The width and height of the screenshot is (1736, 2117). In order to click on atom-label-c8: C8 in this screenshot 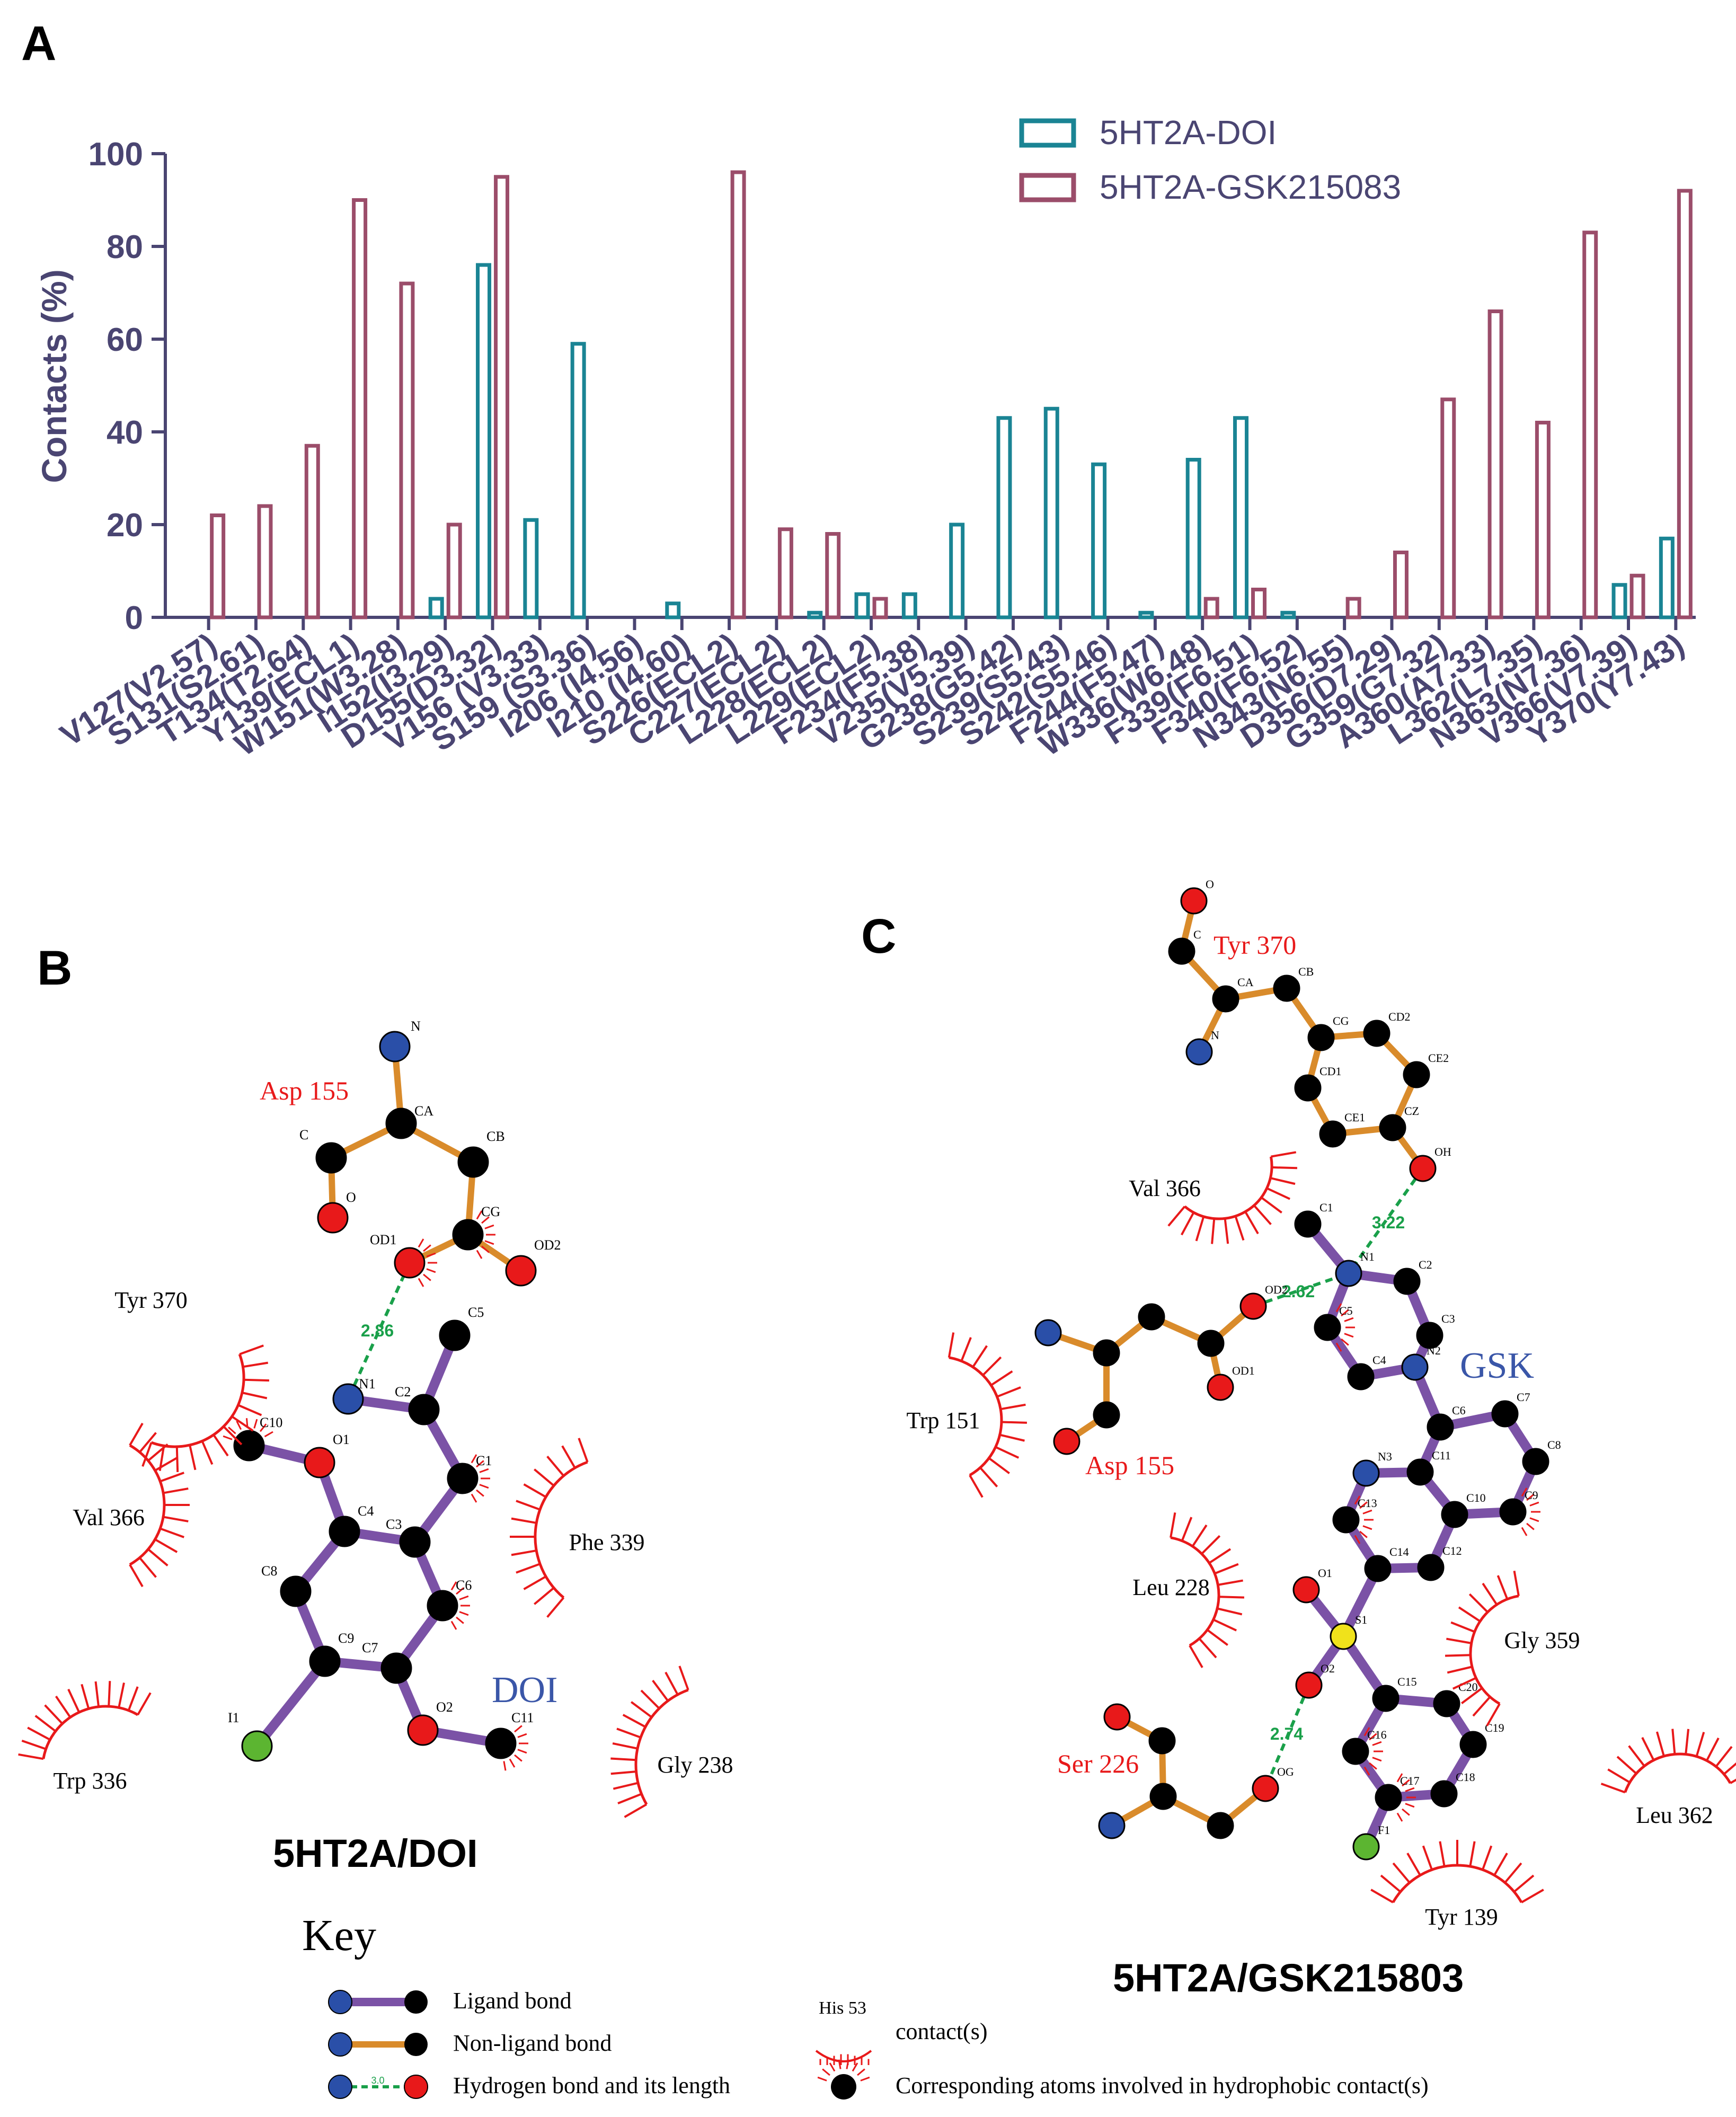, I will do `click(269, 1571)`.